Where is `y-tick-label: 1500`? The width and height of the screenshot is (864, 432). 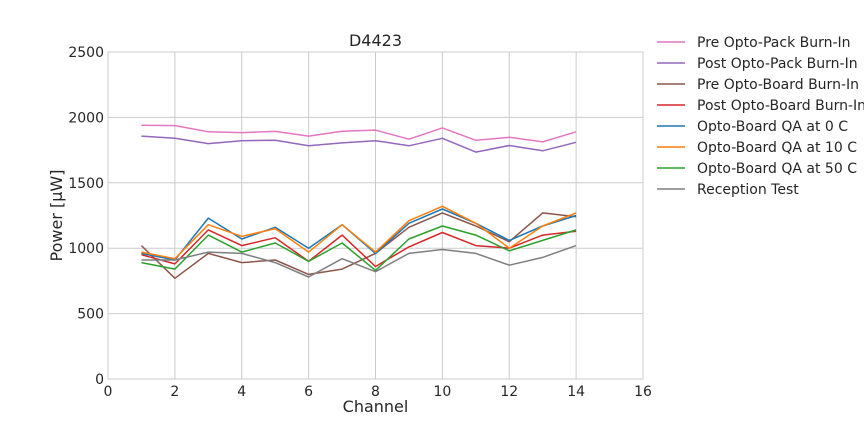 y-tick-label: 1500 is located at coordinates (86, 184).